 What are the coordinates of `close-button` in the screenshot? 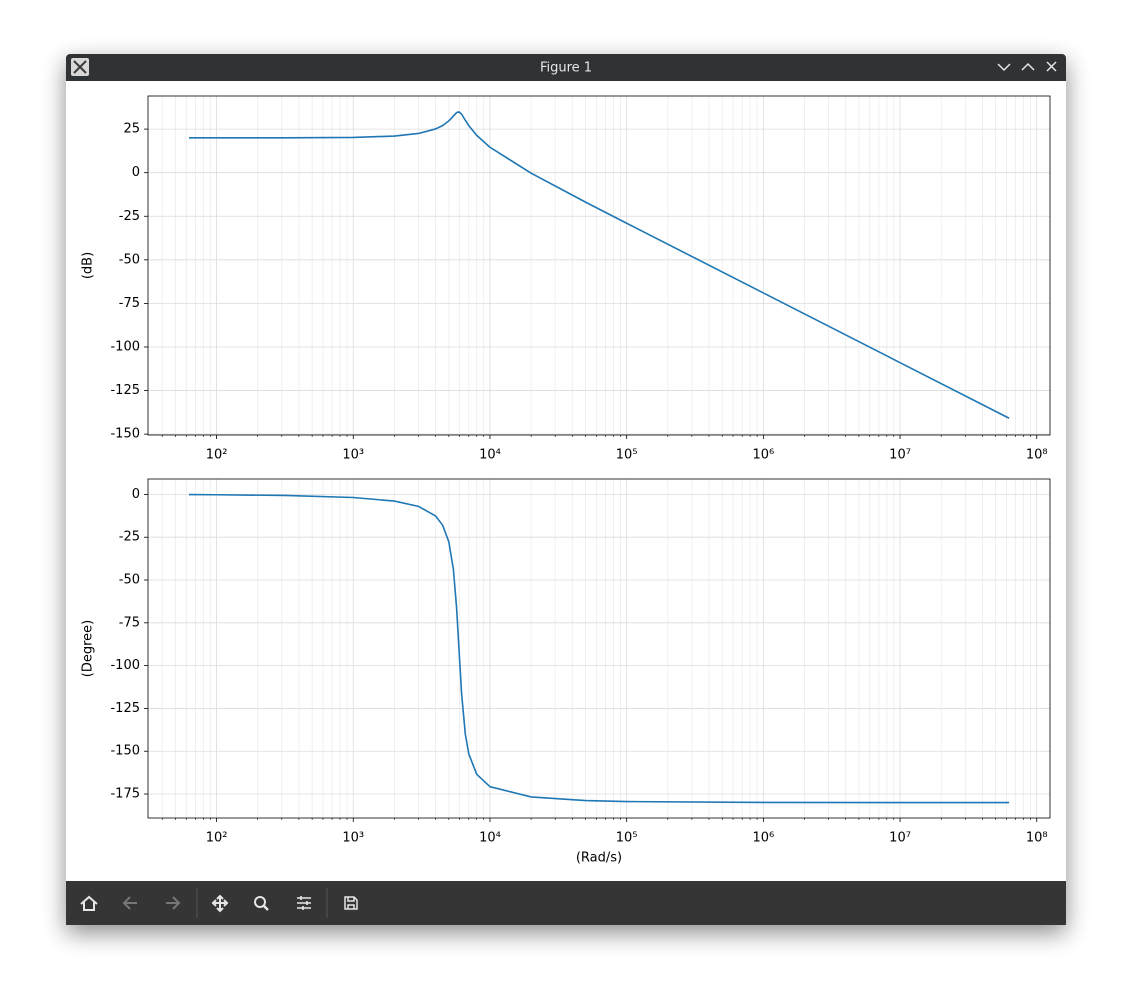 It's located at (1051, 66).